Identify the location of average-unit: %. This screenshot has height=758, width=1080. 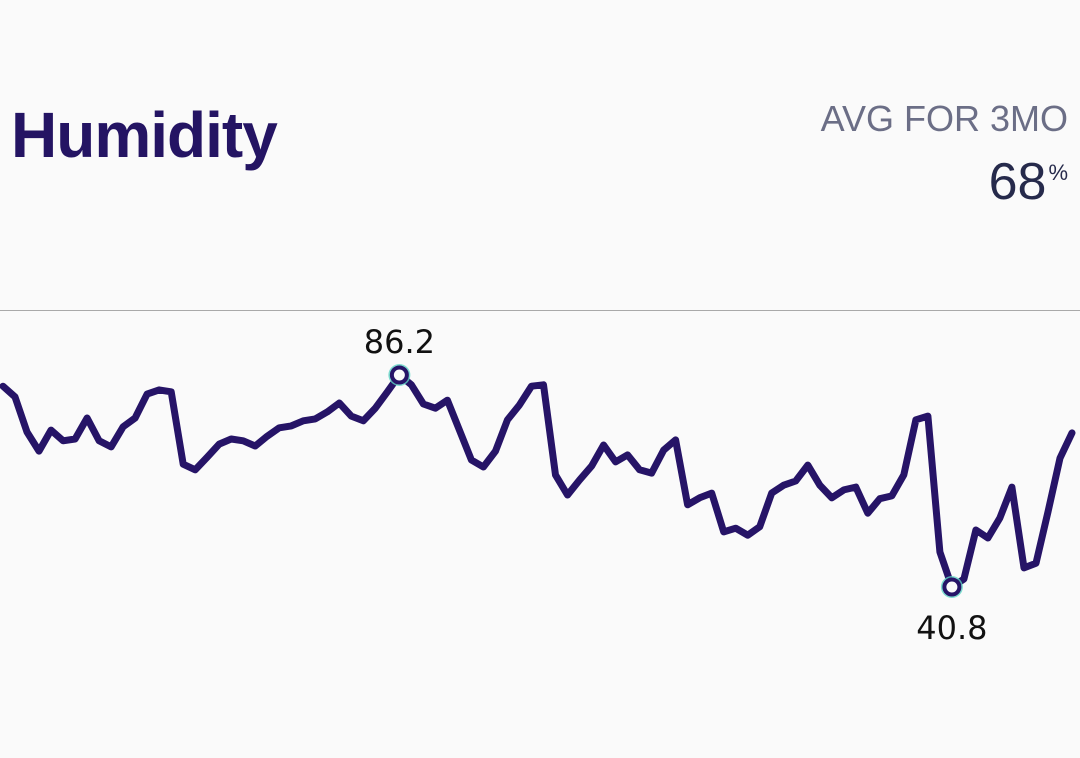
(1058, 172).